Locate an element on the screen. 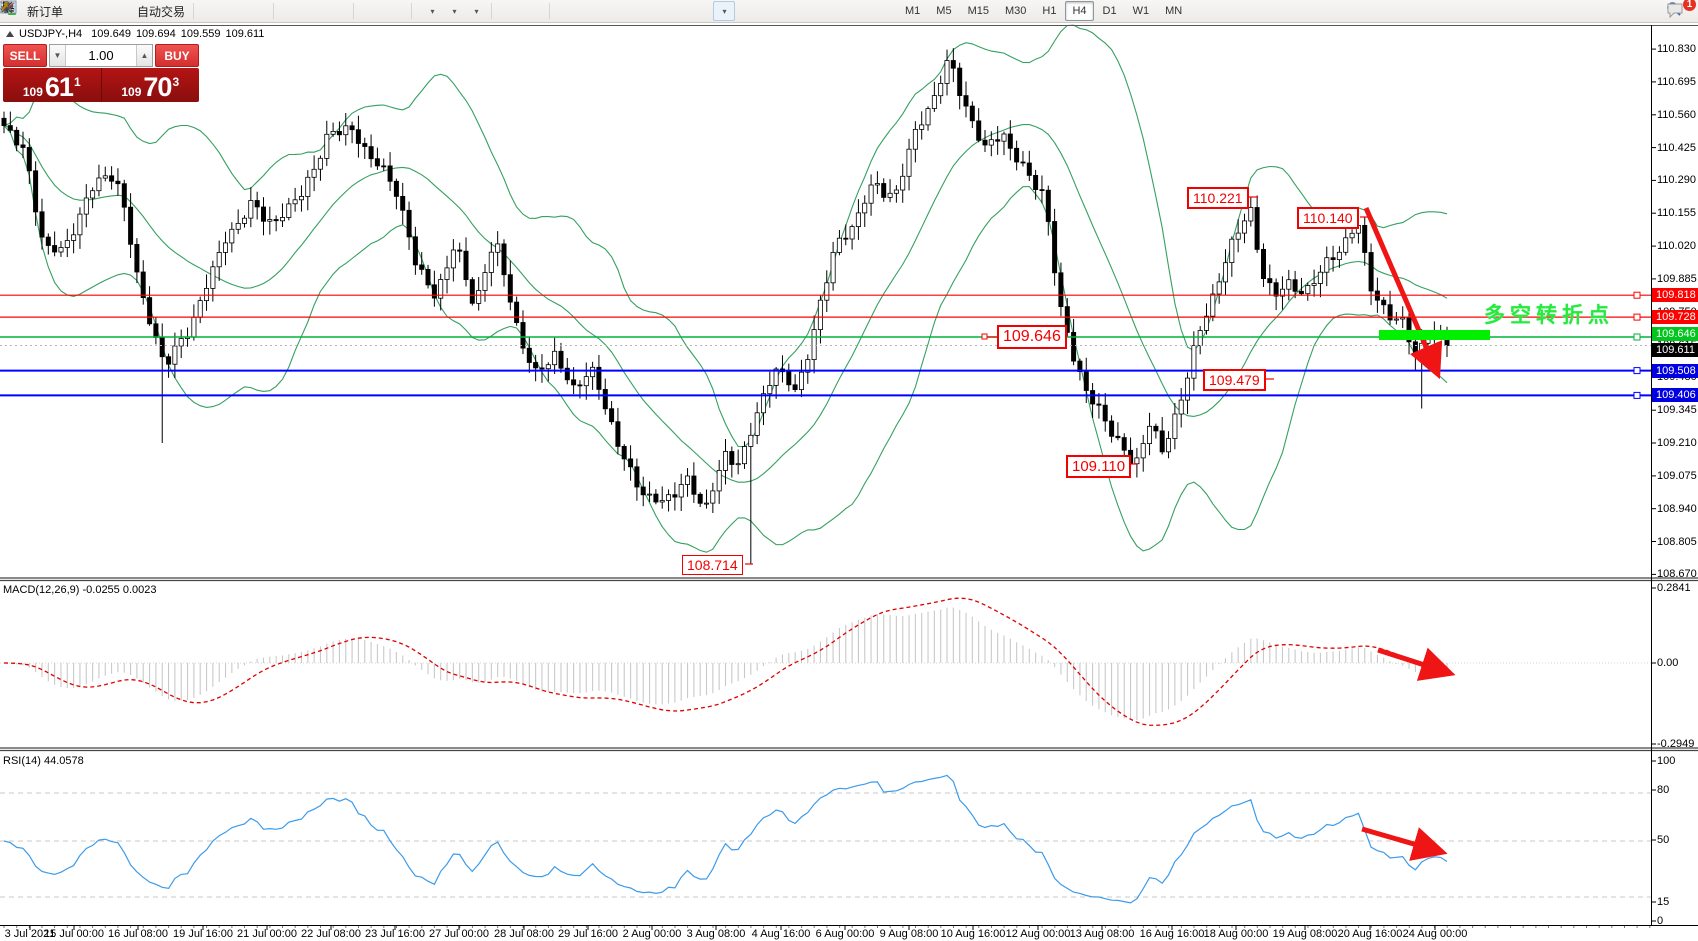 Image resolution: width=1698 pixels, height=941 pixels. cursor-tool-button is located at coordinates (263, 11).